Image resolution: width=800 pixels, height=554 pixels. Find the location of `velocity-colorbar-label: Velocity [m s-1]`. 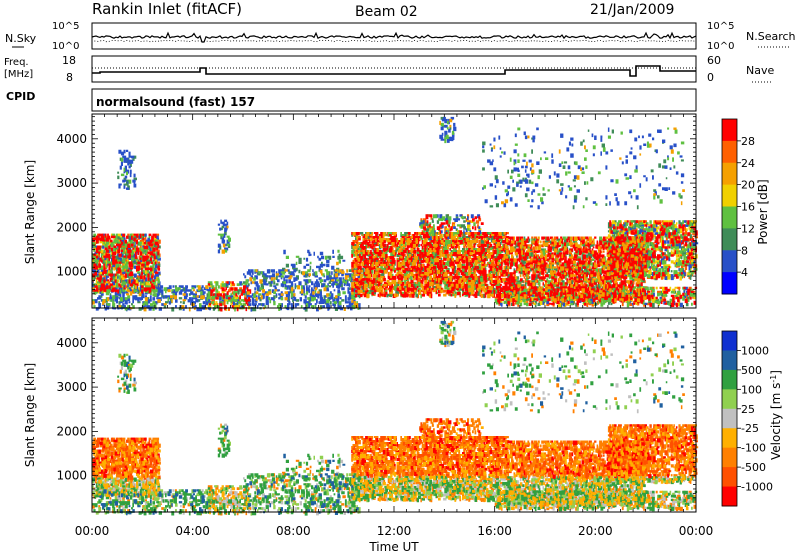

velocity-colorbar-label: Velocity [m s-1] is located at coordinates (776, 415).